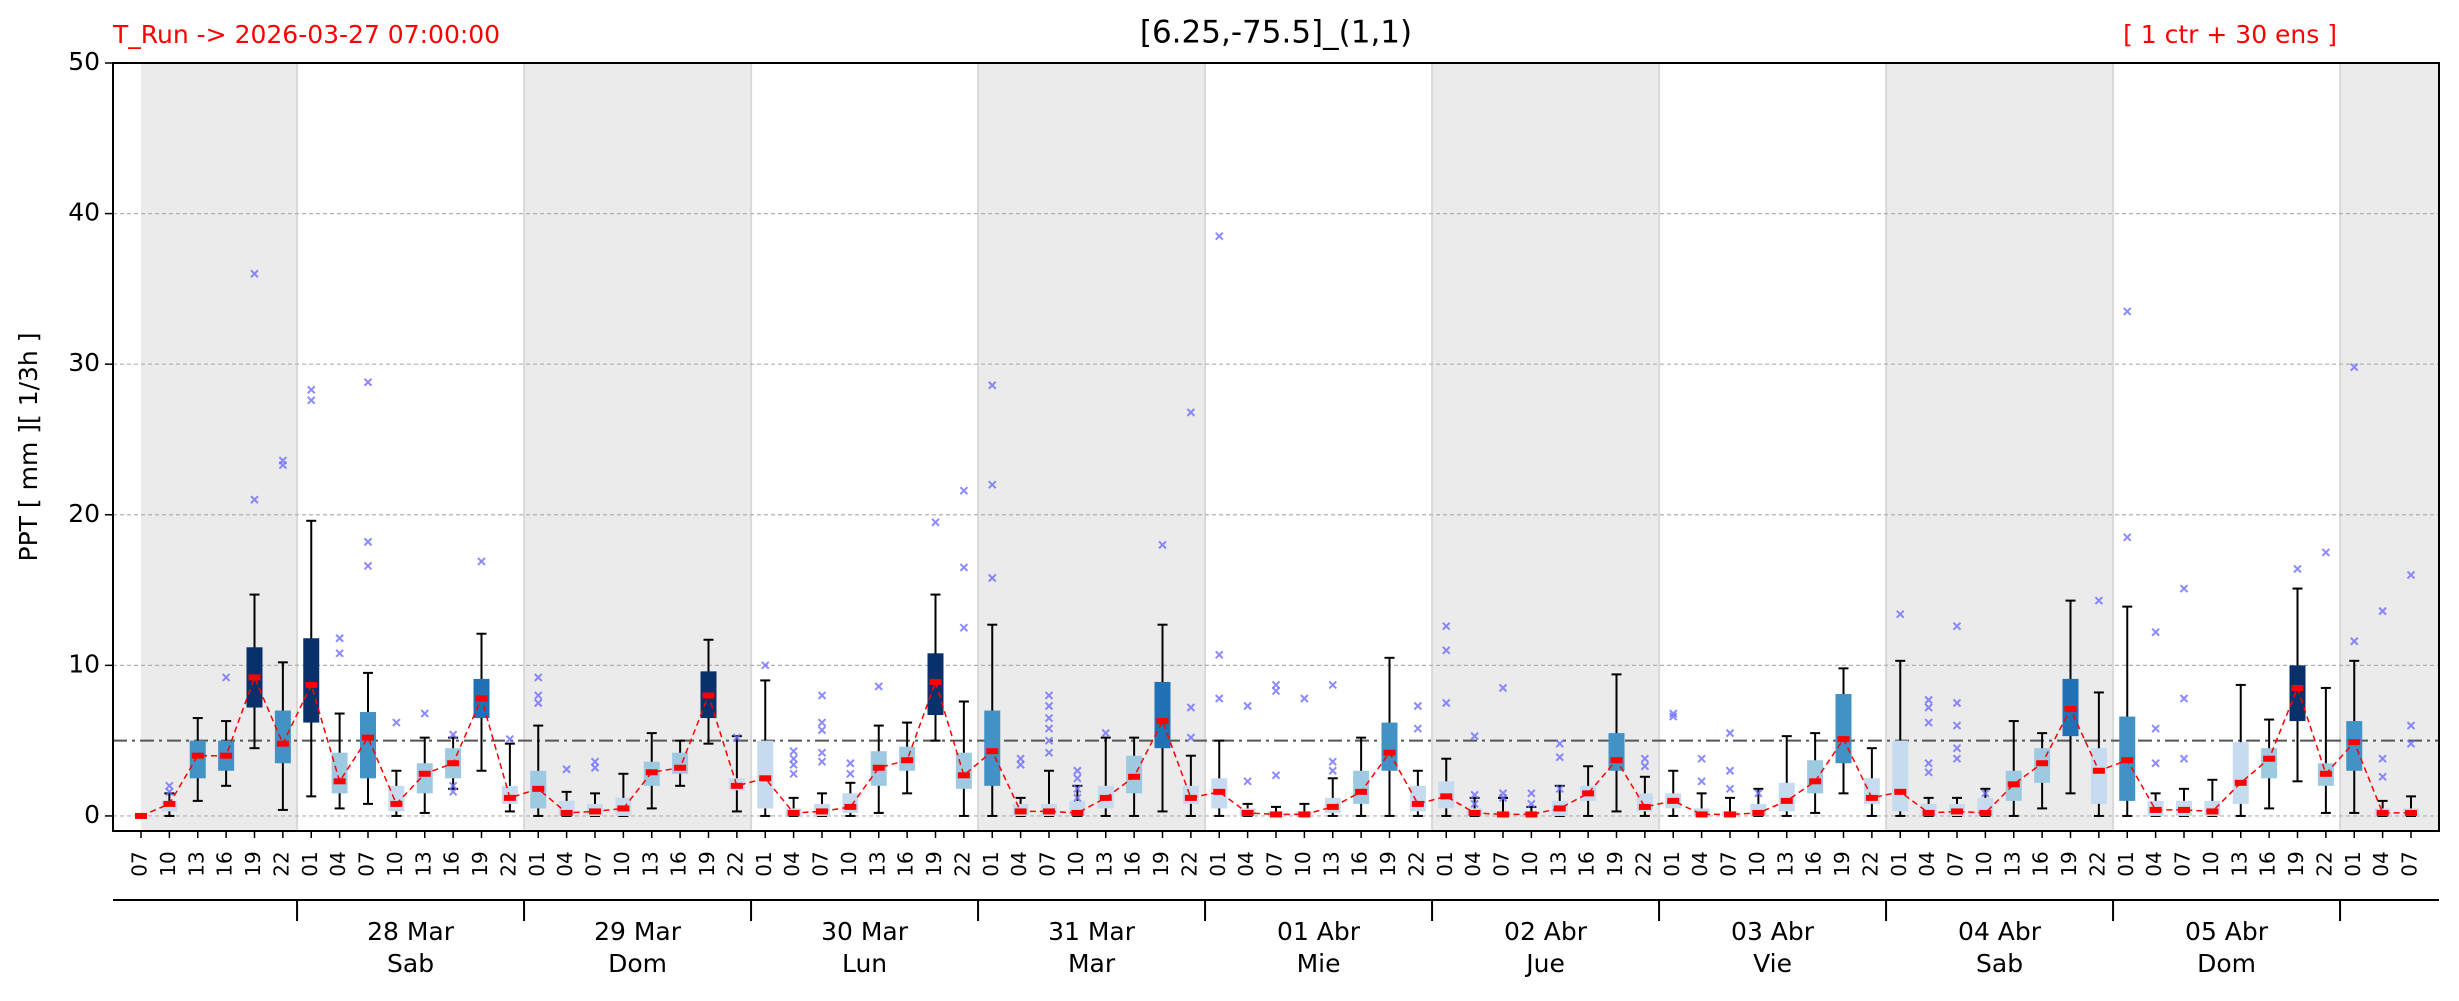  What do you see at coordinates (84, 61) in the screenshot?
I see `y-tick-label: 50` at bounding box center [84, 61].